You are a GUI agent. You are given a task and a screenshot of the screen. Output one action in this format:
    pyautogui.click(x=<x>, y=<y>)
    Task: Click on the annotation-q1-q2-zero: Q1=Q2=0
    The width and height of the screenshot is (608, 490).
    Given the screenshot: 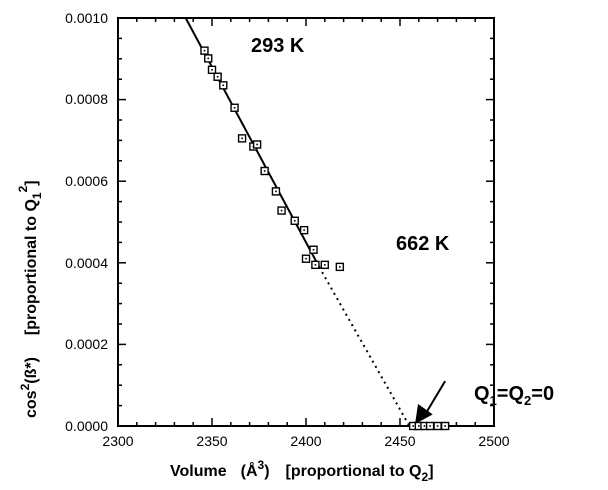 What is the action you would take?
    pyautogui.click(x=514, y=395)
    